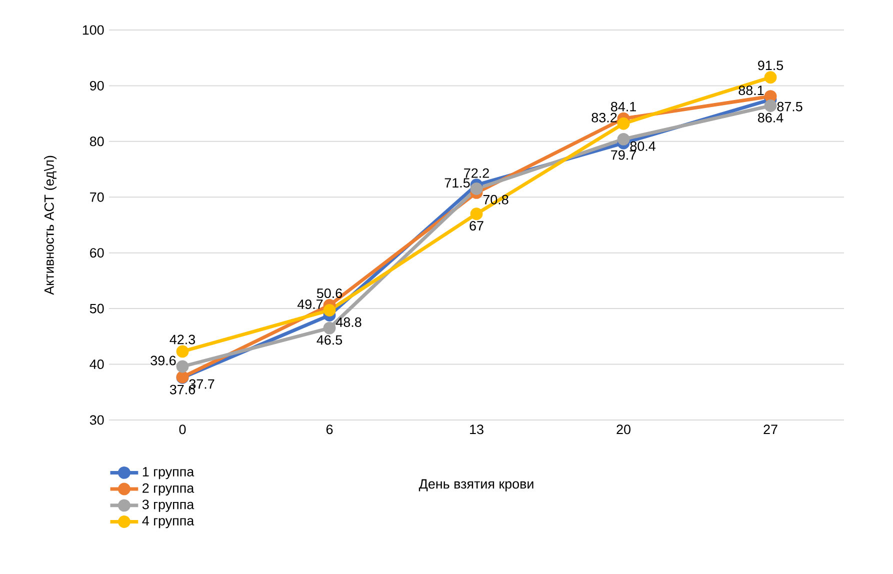 Image resolution: width=893 pixels, height=574 pixels. I want to click on x-axis-title: День взятия крови, so click(476, 485).